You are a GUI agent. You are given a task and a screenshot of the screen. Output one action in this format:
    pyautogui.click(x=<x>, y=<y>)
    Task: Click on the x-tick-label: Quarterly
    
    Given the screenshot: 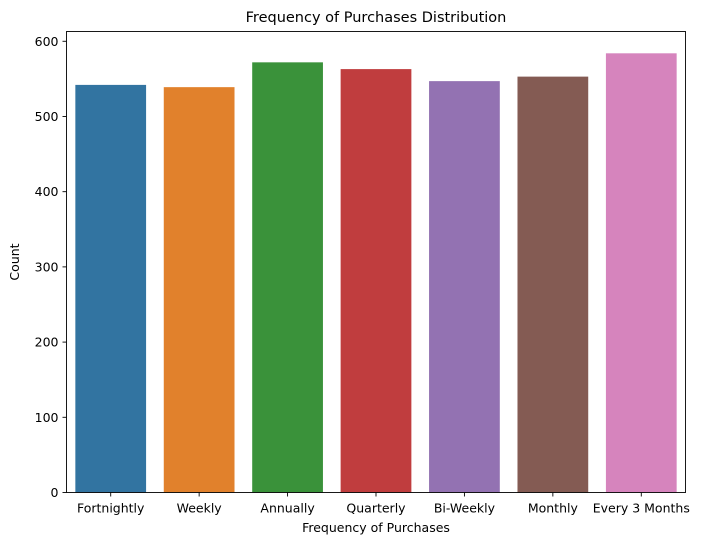 What is the action you would take?
    pyautogui.click(x=376, y=508)
    